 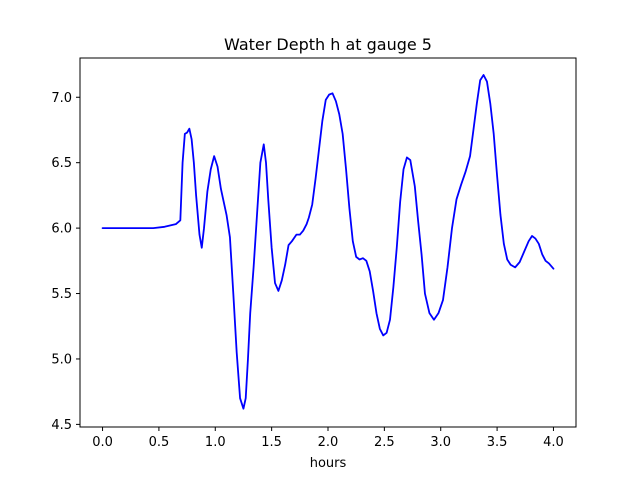 I want to click on x-tick-label: 2.5, so click(x=384, y=442).